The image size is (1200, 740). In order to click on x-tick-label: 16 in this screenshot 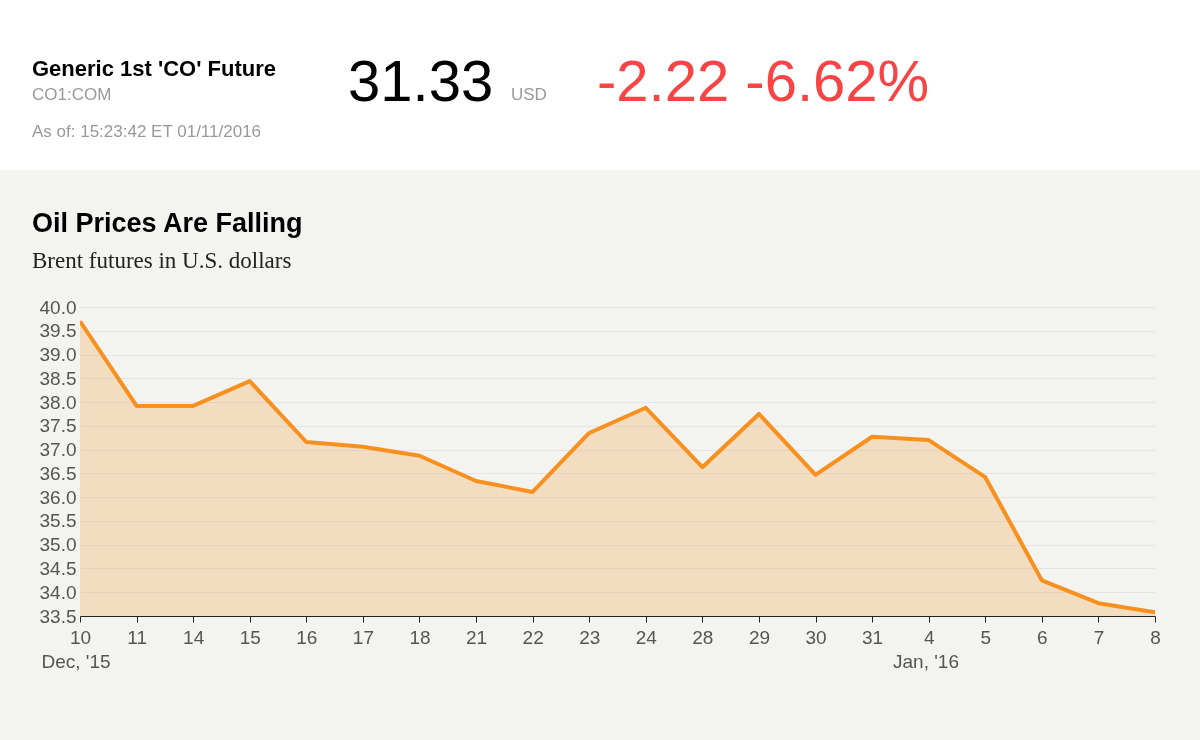, I will do `click(307, 637)`.